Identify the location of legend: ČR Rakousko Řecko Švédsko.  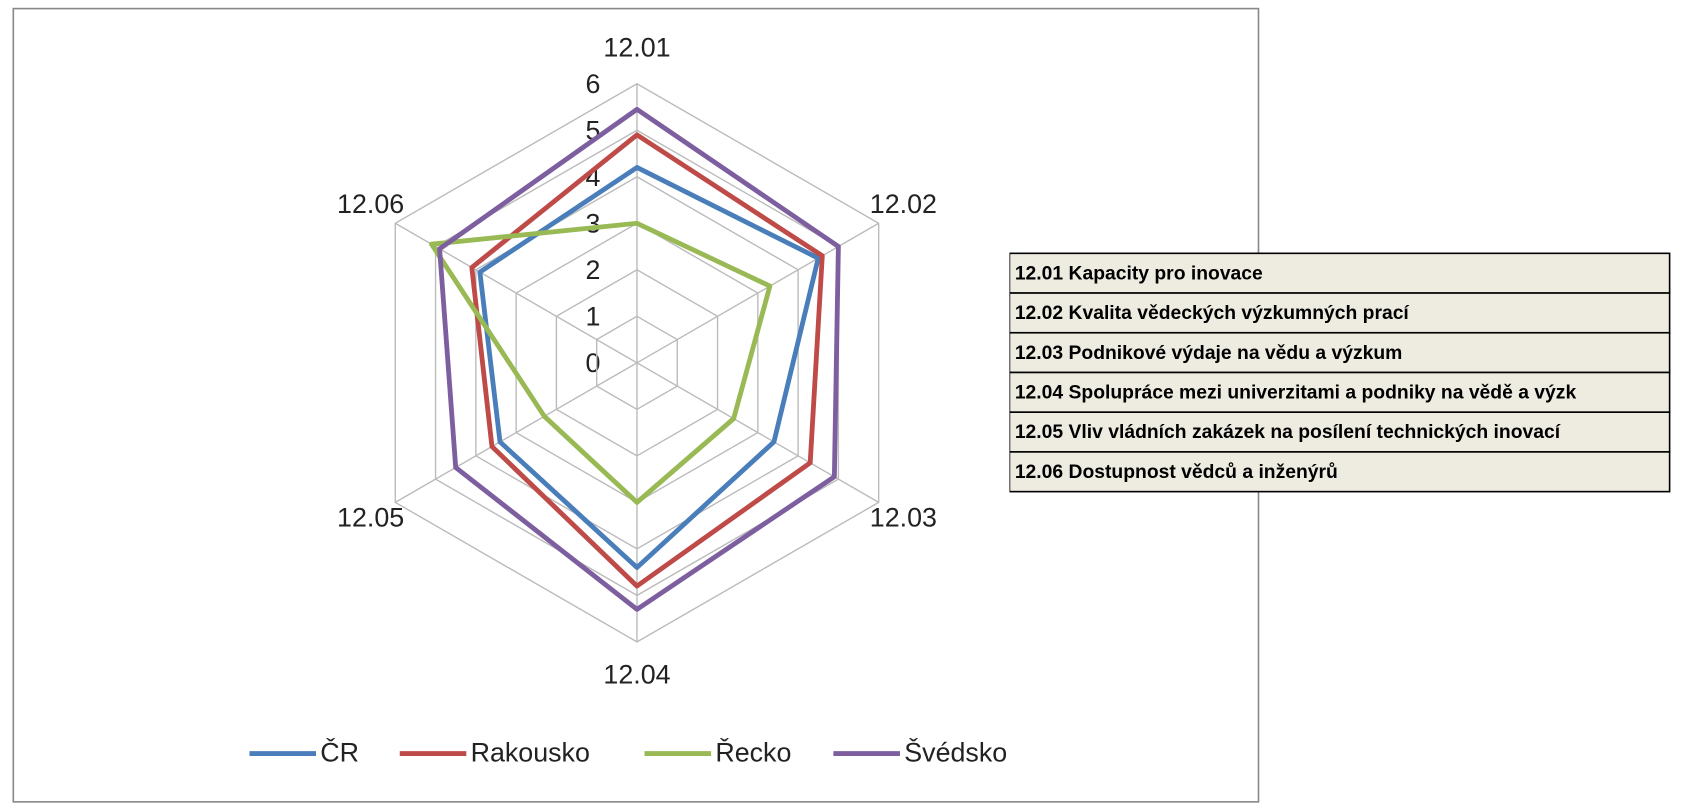
(628, 752).